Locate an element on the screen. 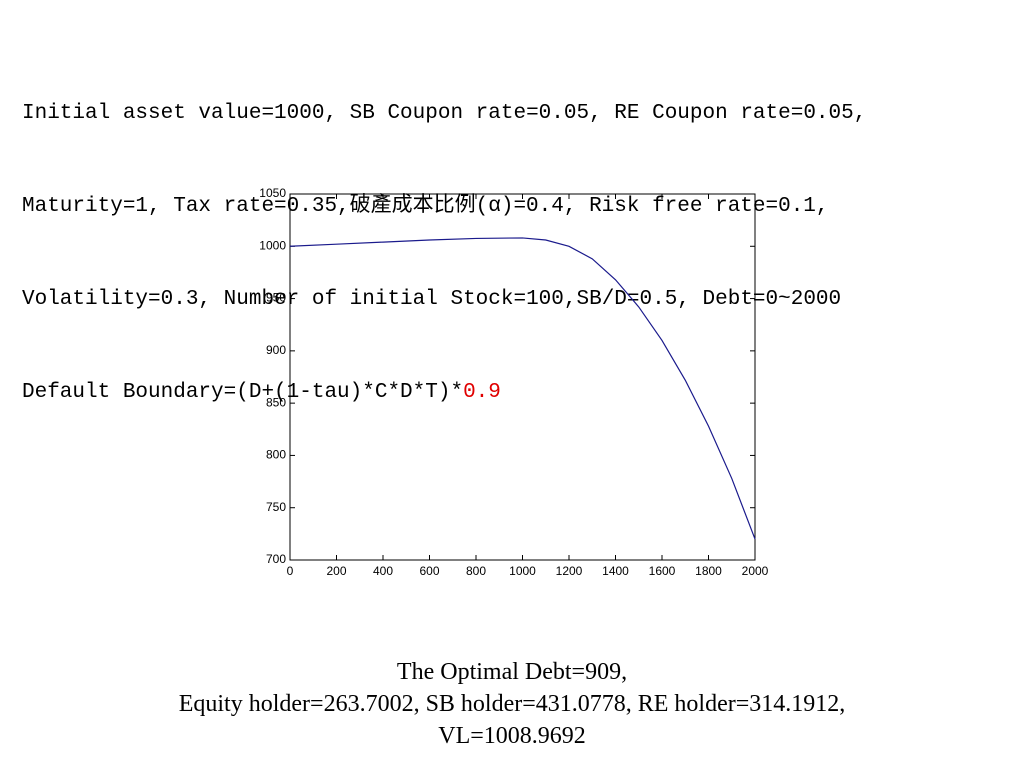 The height and width of the screenshot is (768, 1024). x-tick-label: 200 is located at coordinates (336, 571).